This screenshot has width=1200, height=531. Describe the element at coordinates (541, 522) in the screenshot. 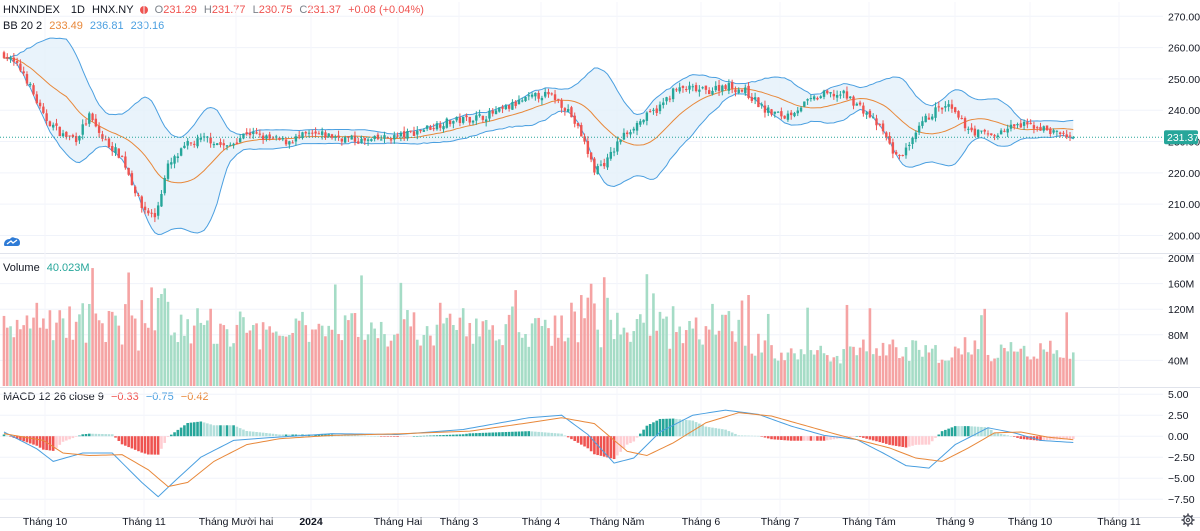

I see `time-axis-label: Tháng 4` at that location.